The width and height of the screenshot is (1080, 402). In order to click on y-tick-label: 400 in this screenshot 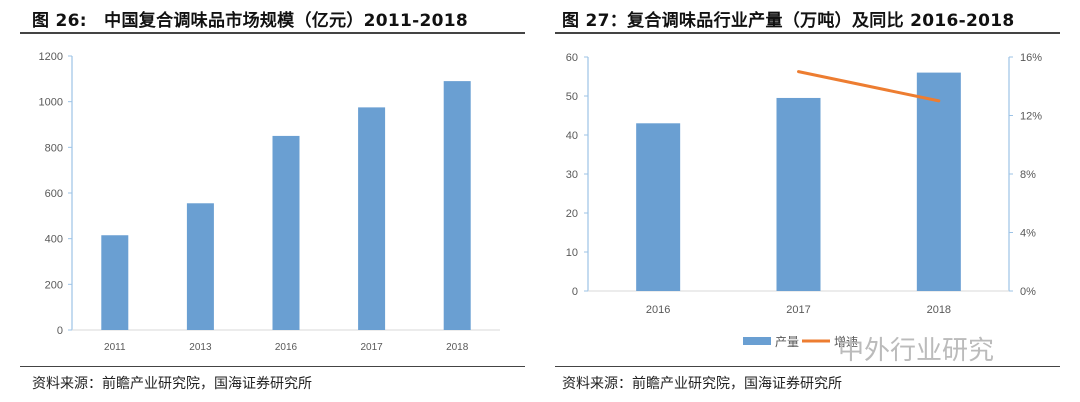, I will do `click(54, 240)`.